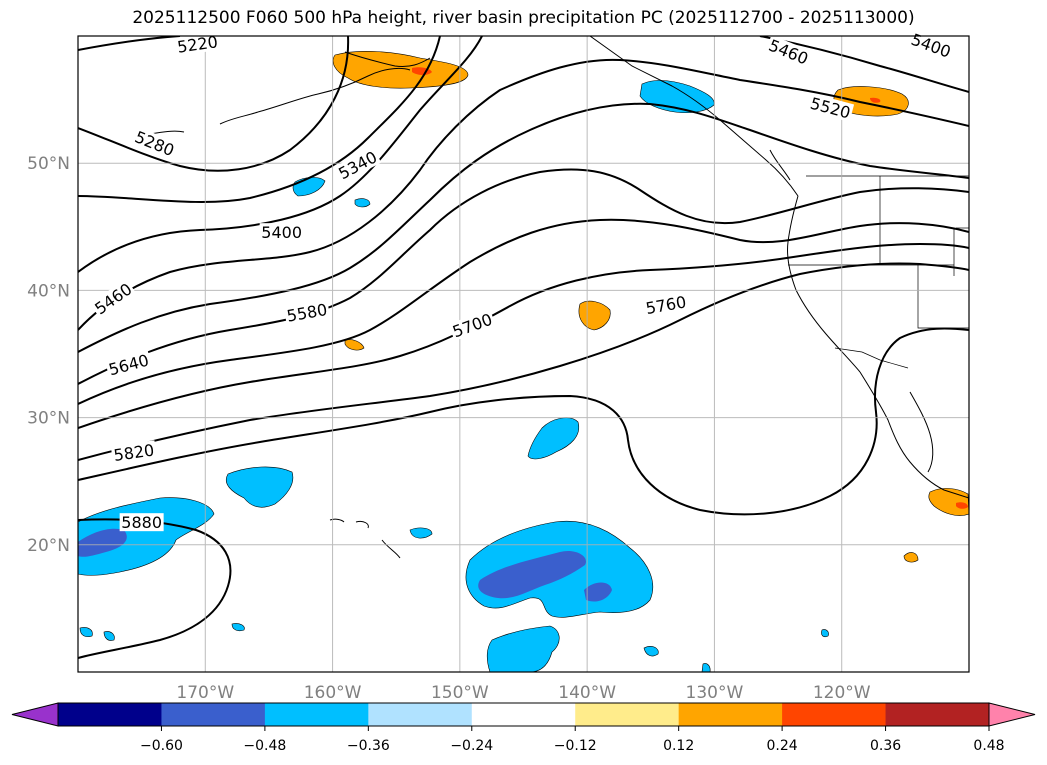 The height and width of the screenshot is (765, 1047). What do you see at coordinates (146, 536) in the screenshot?
I see `precip-patch-west` at bounding box center [146, 536].